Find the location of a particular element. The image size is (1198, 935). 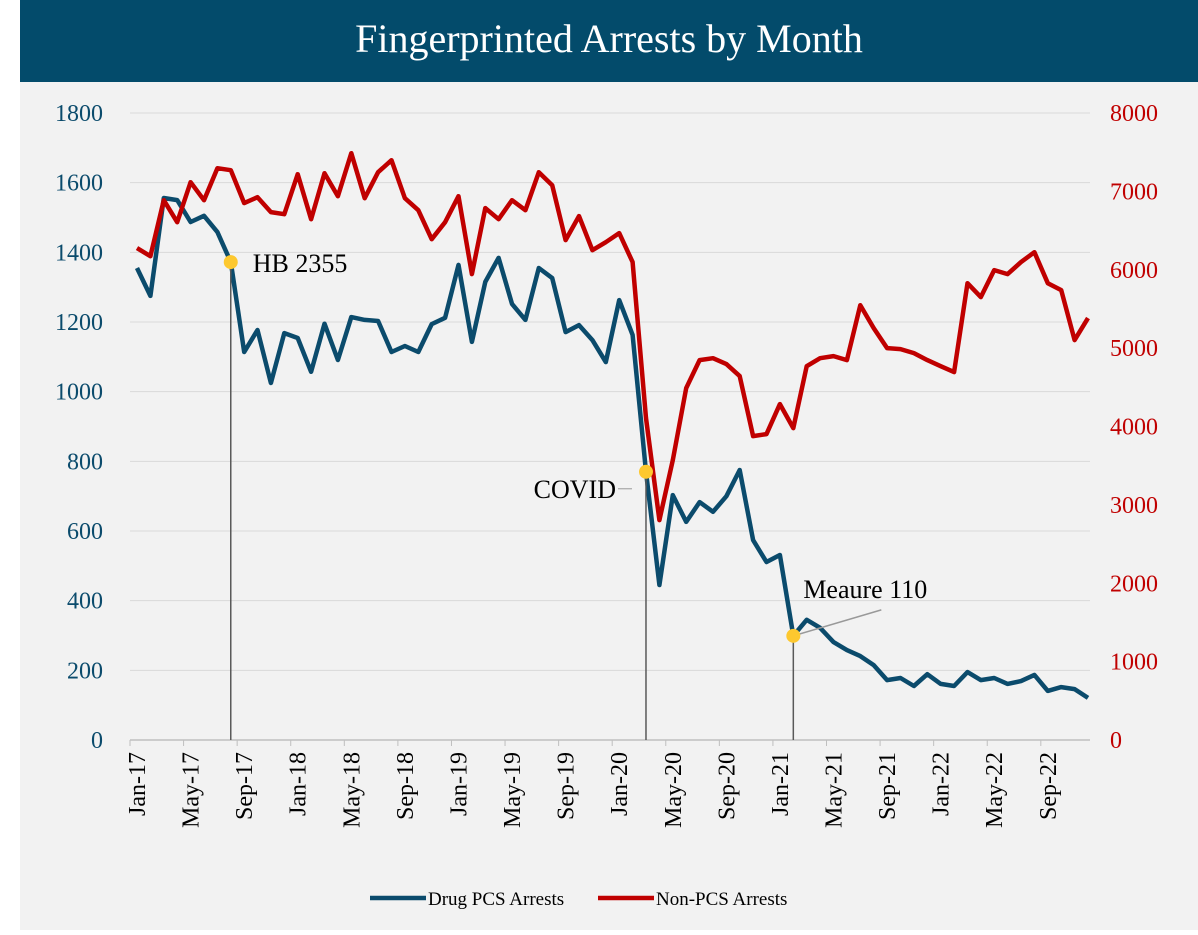

annotation-label: Meaure 110 is located at coordinates (865, 589).